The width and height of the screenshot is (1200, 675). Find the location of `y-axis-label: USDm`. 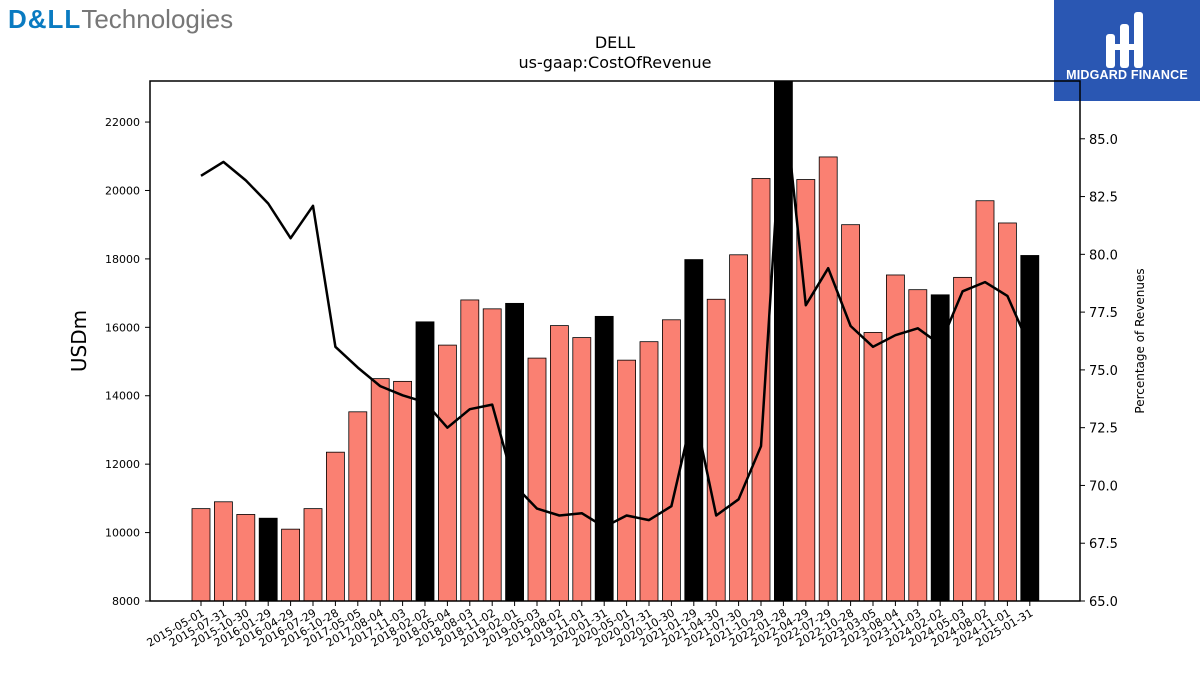

y-axis-label: USDm is located at coordinates (79, 341).